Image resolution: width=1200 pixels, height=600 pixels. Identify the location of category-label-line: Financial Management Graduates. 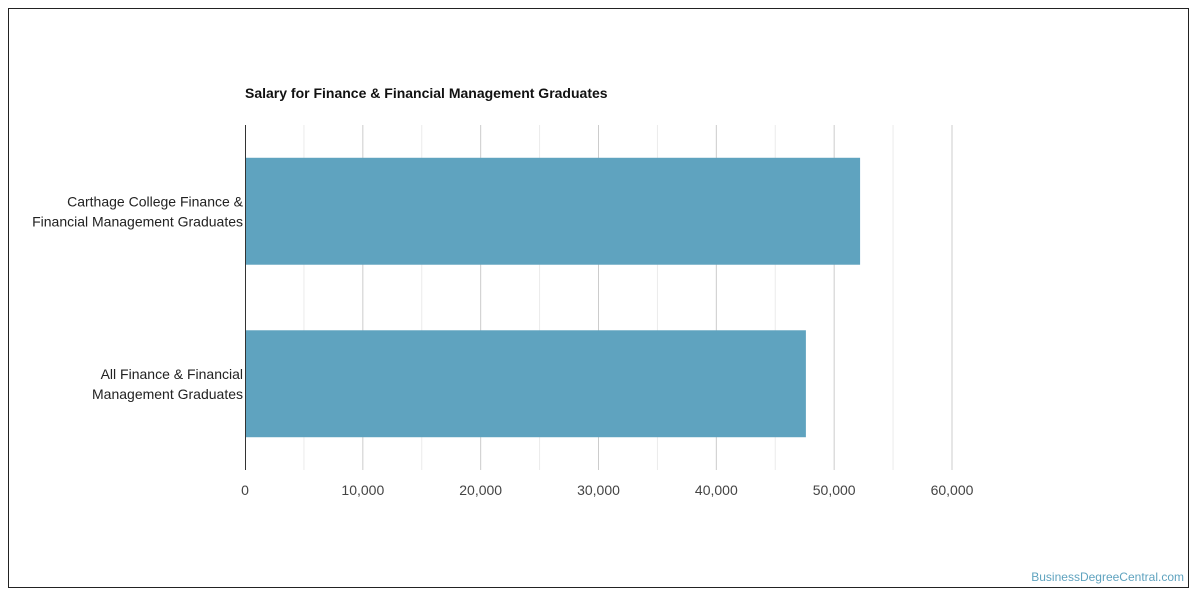
(137, 221).